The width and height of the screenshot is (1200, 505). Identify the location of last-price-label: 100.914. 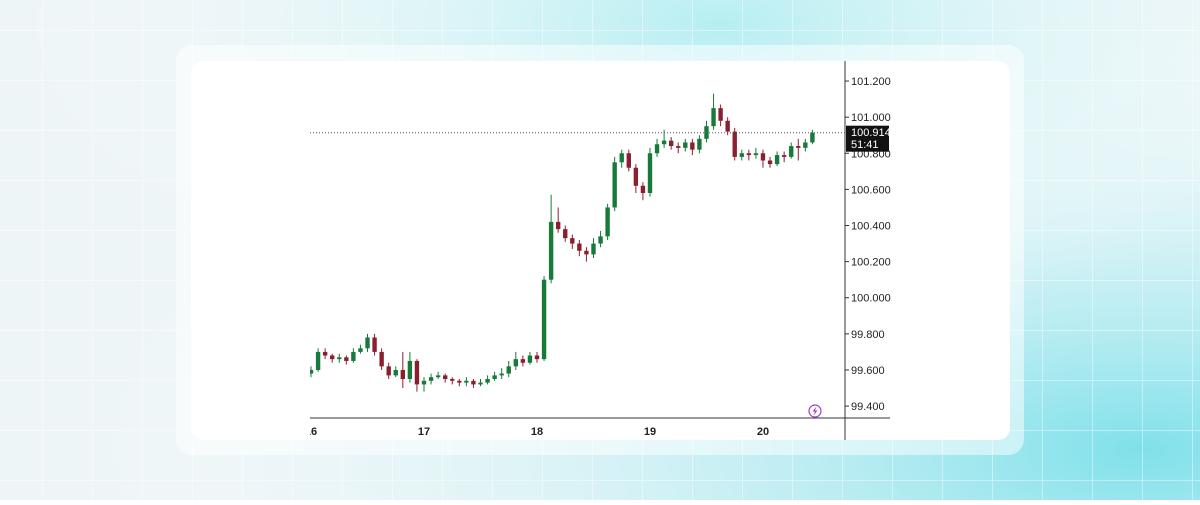
(871, 133).